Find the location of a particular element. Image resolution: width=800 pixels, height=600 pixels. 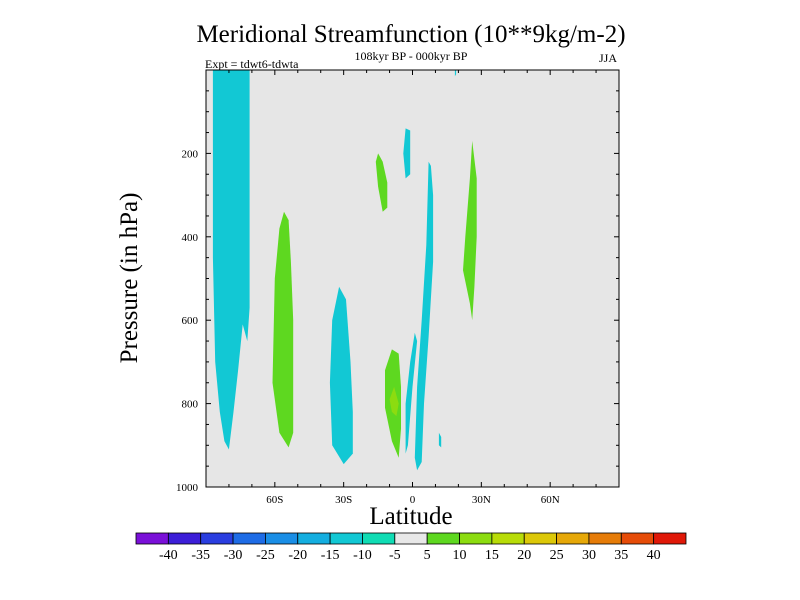

contour-region-cyan-upper-equator is located at coordinates (407, 153).